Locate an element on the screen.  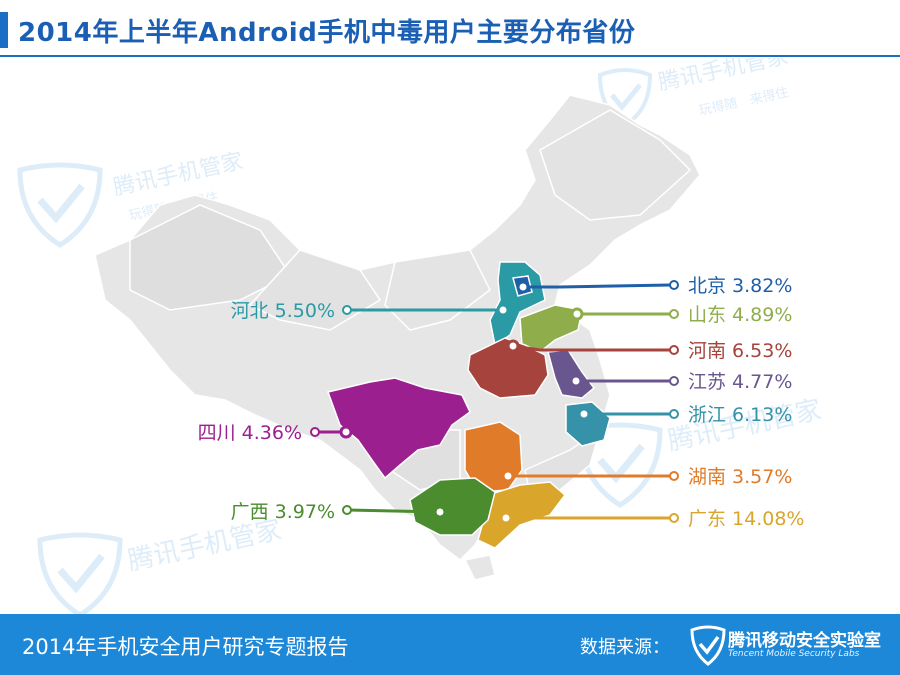
marker-zhejiang is located at coordinates (584, 414).